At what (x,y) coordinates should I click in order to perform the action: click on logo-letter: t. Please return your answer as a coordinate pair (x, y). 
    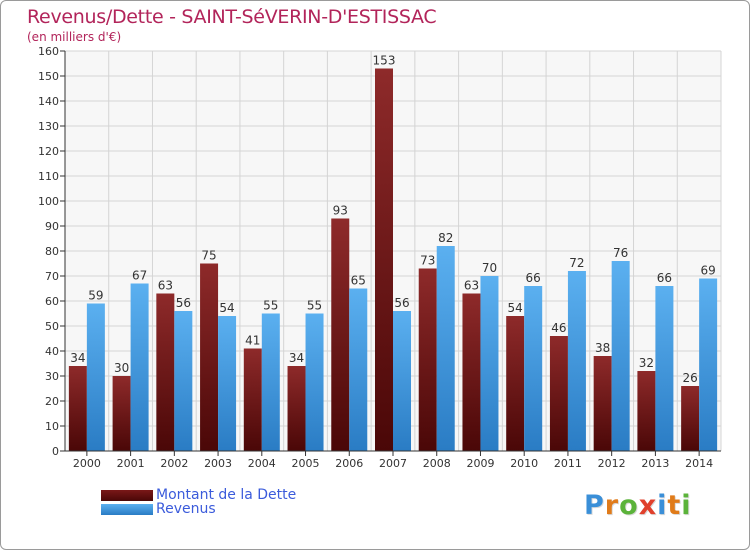
    Looking at the image, I should click on (674, 505).